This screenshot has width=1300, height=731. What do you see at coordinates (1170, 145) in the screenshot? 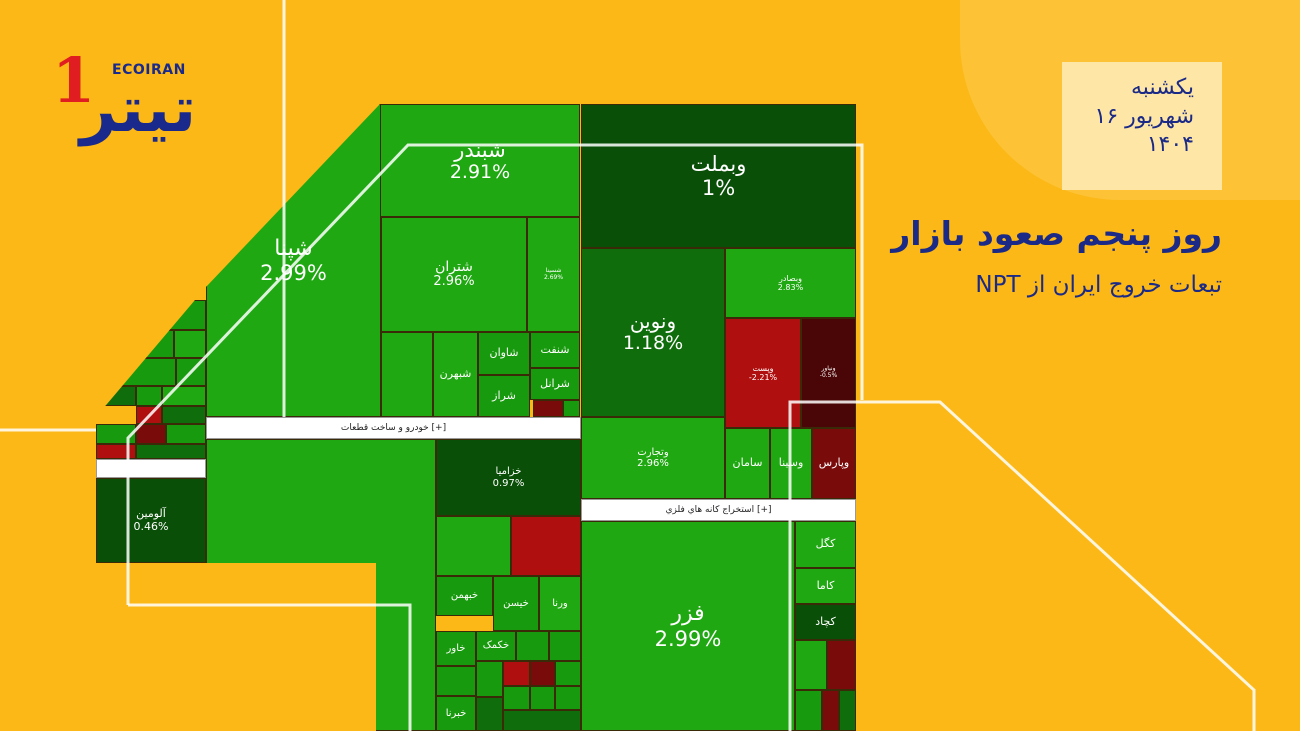
I see `date-year: ۱۴۰۴` at bounding box center [1170, 145].